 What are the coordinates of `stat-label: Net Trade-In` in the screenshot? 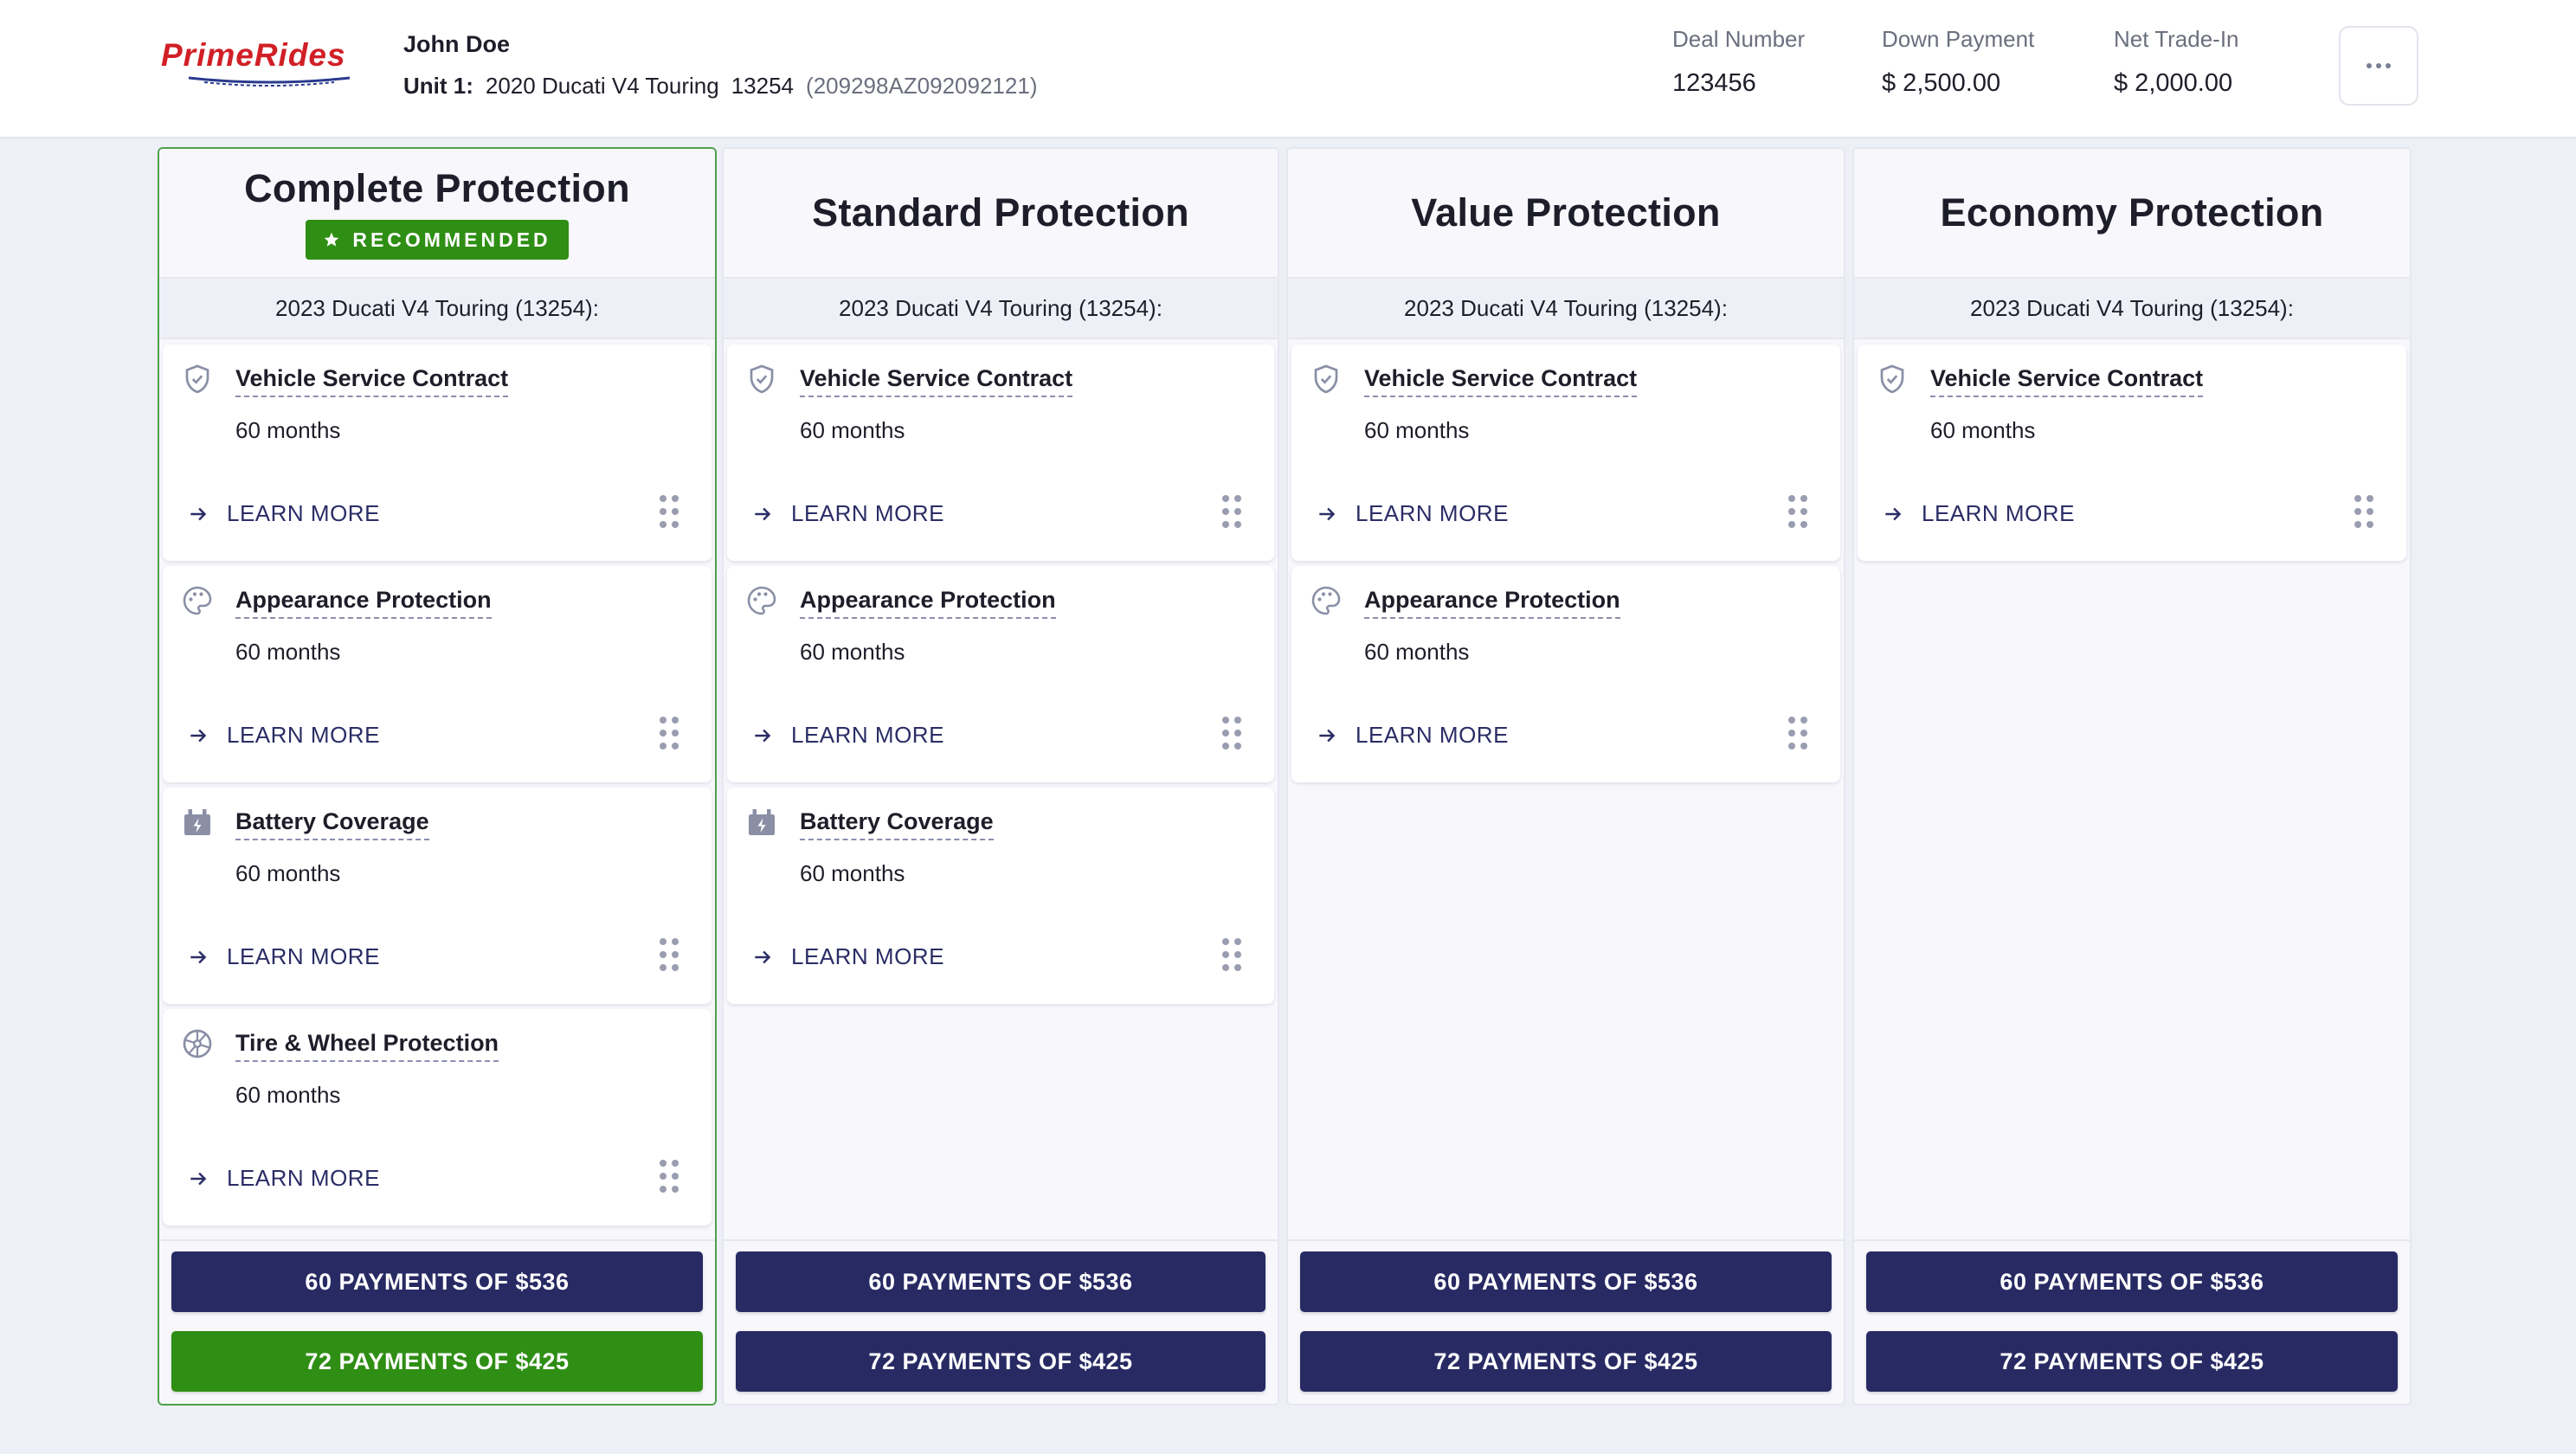 It's located at (2176, 39).